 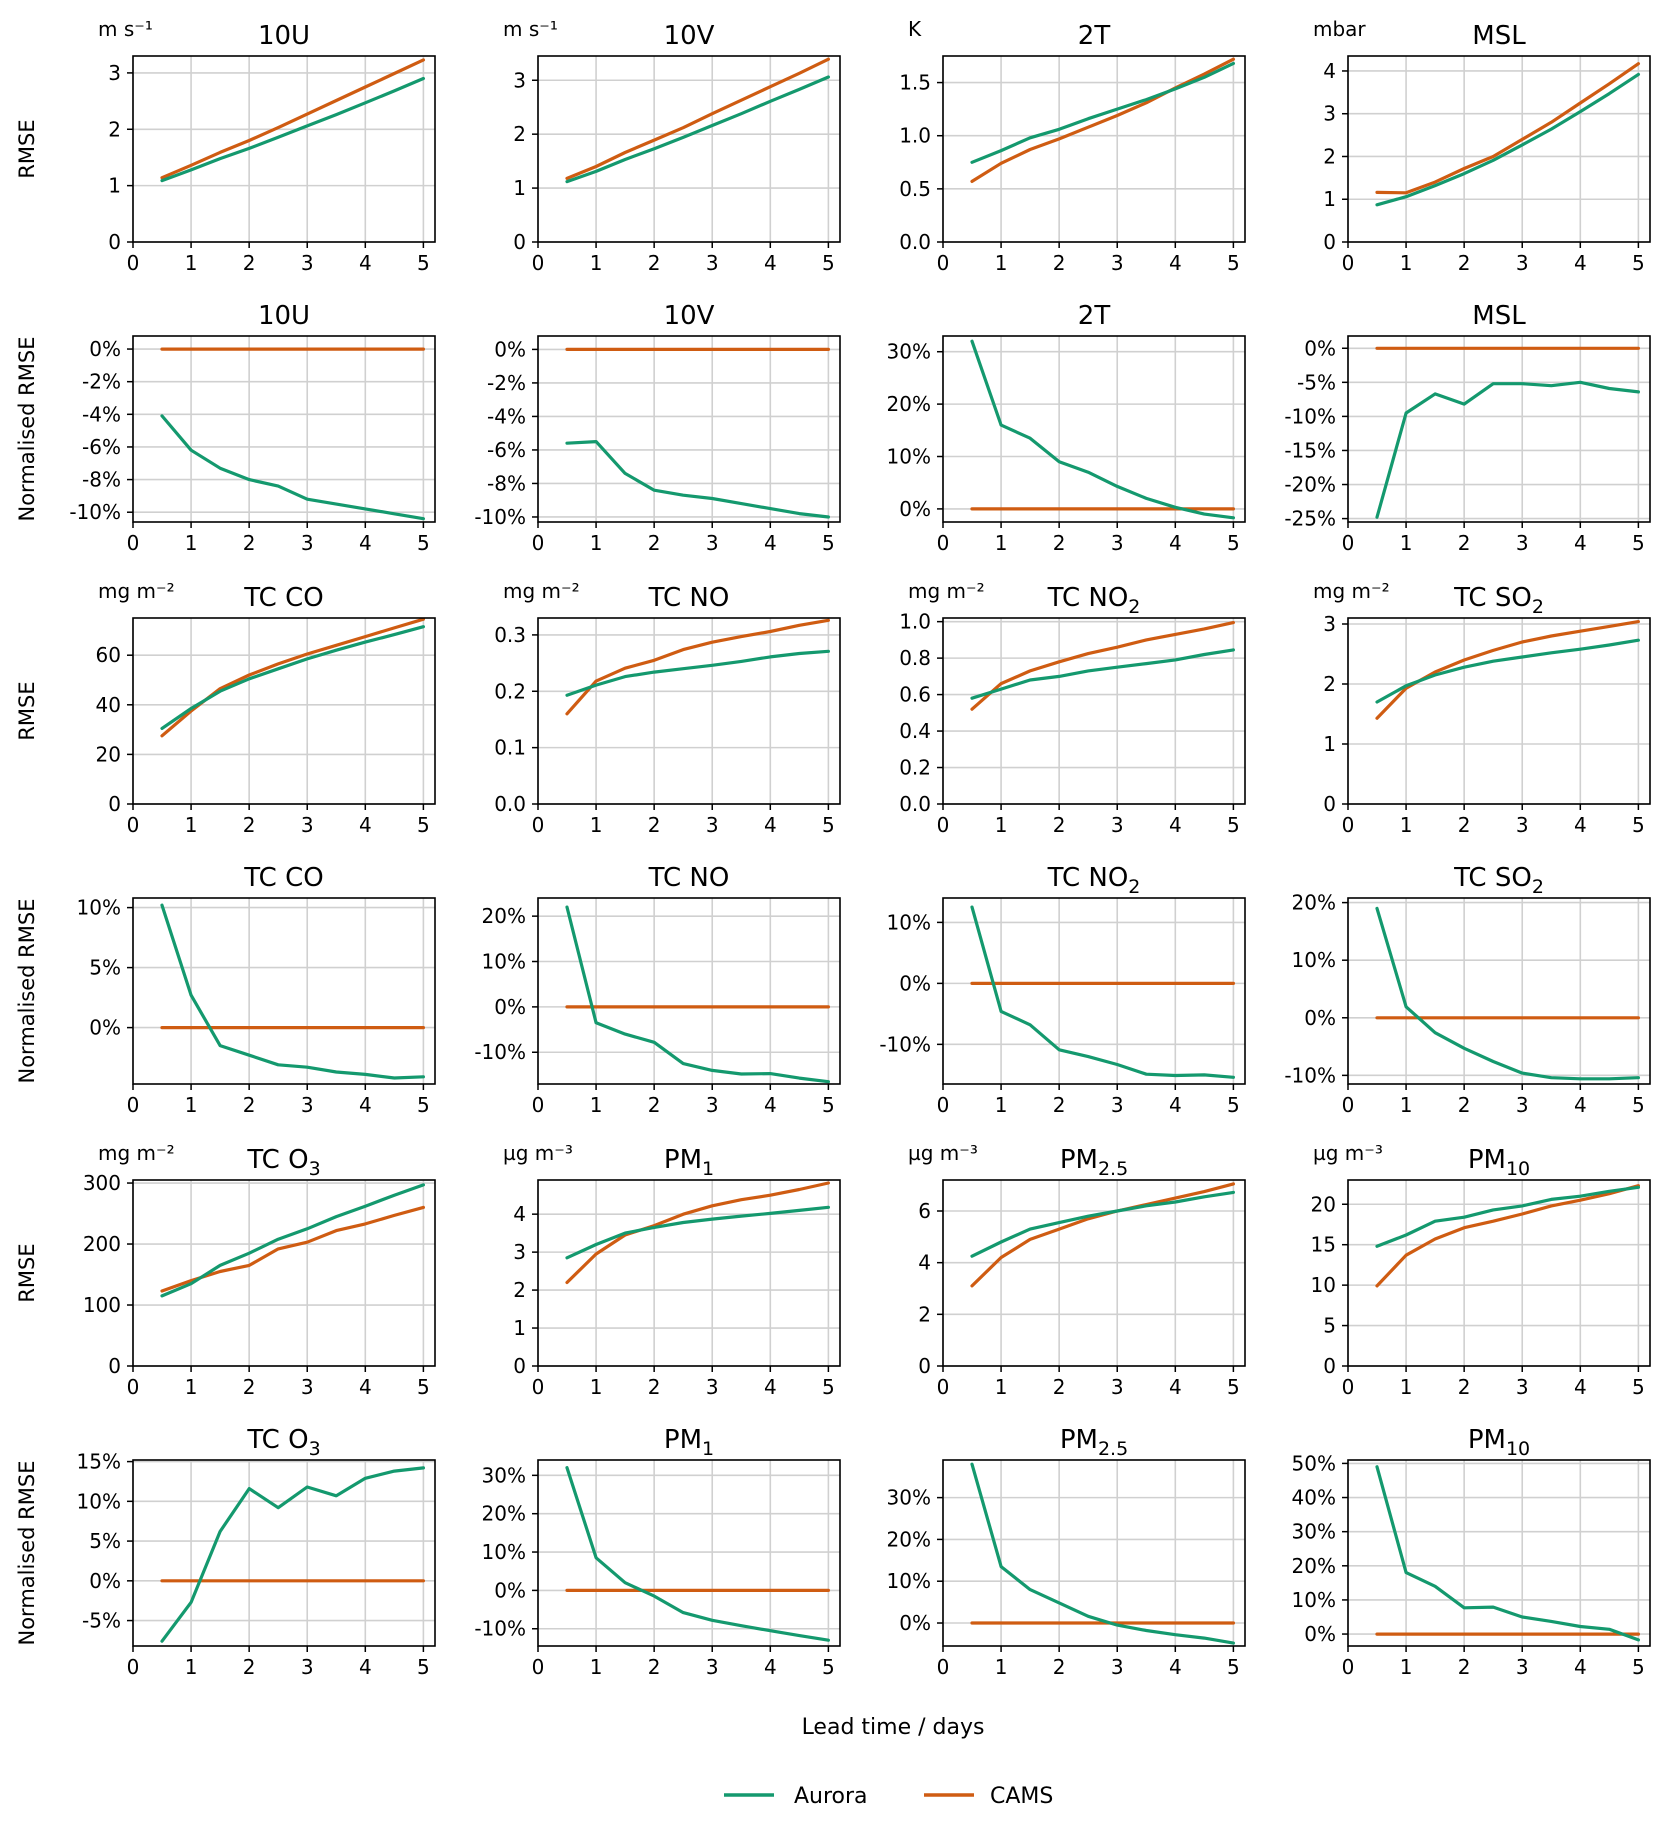 What do you see at coordinates (915, 83) in the screenshot?
I see `y-tick-label: 1.5` at bounding box center [915, 83].